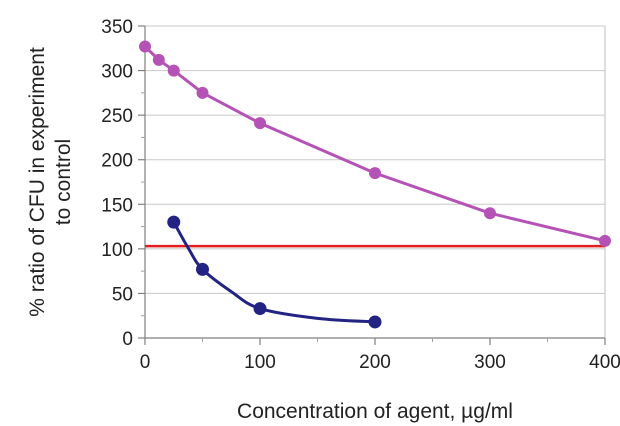 The width and height of the screenshot is (620, 426). Describe the element at coordinates (127, 339) in the screenshot. I see `y-tick-label-0: 0` at that location.